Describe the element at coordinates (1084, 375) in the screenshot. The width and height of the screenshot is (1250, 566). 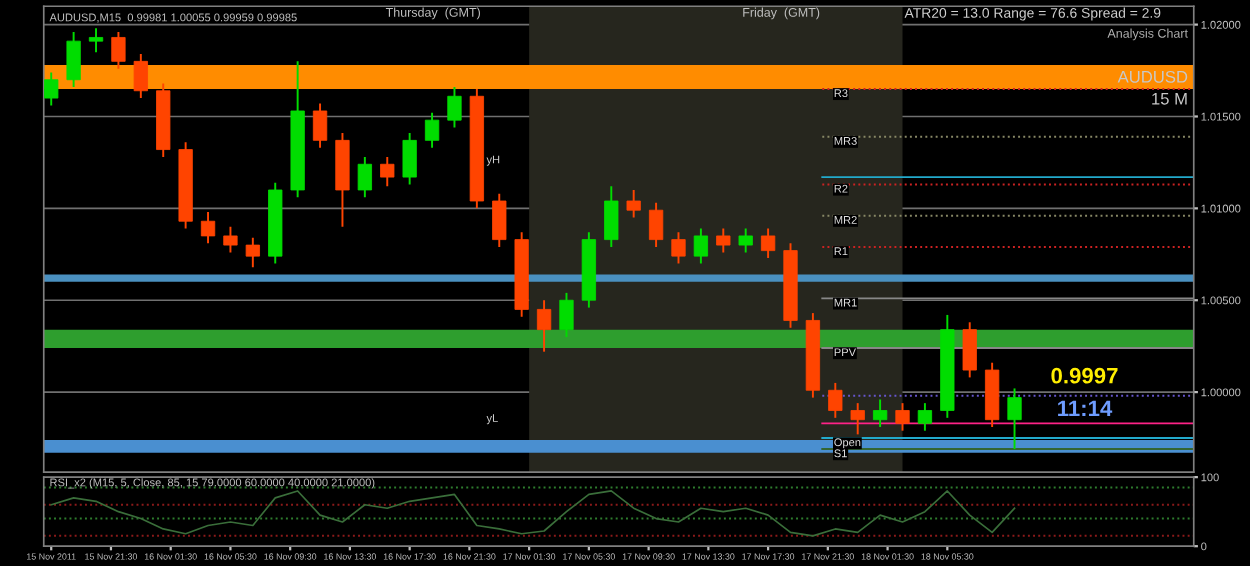
I see `annotation: 0.9997` at that location.